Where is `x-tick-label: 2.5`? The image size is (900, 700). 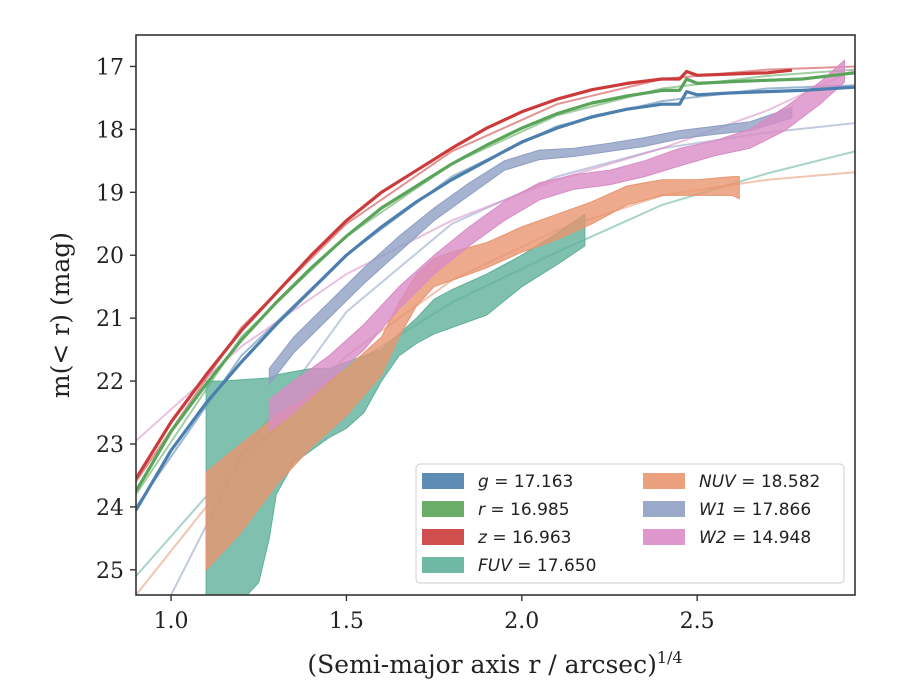 x-tick-label: 2.5 is located at coordinates (697, 621).